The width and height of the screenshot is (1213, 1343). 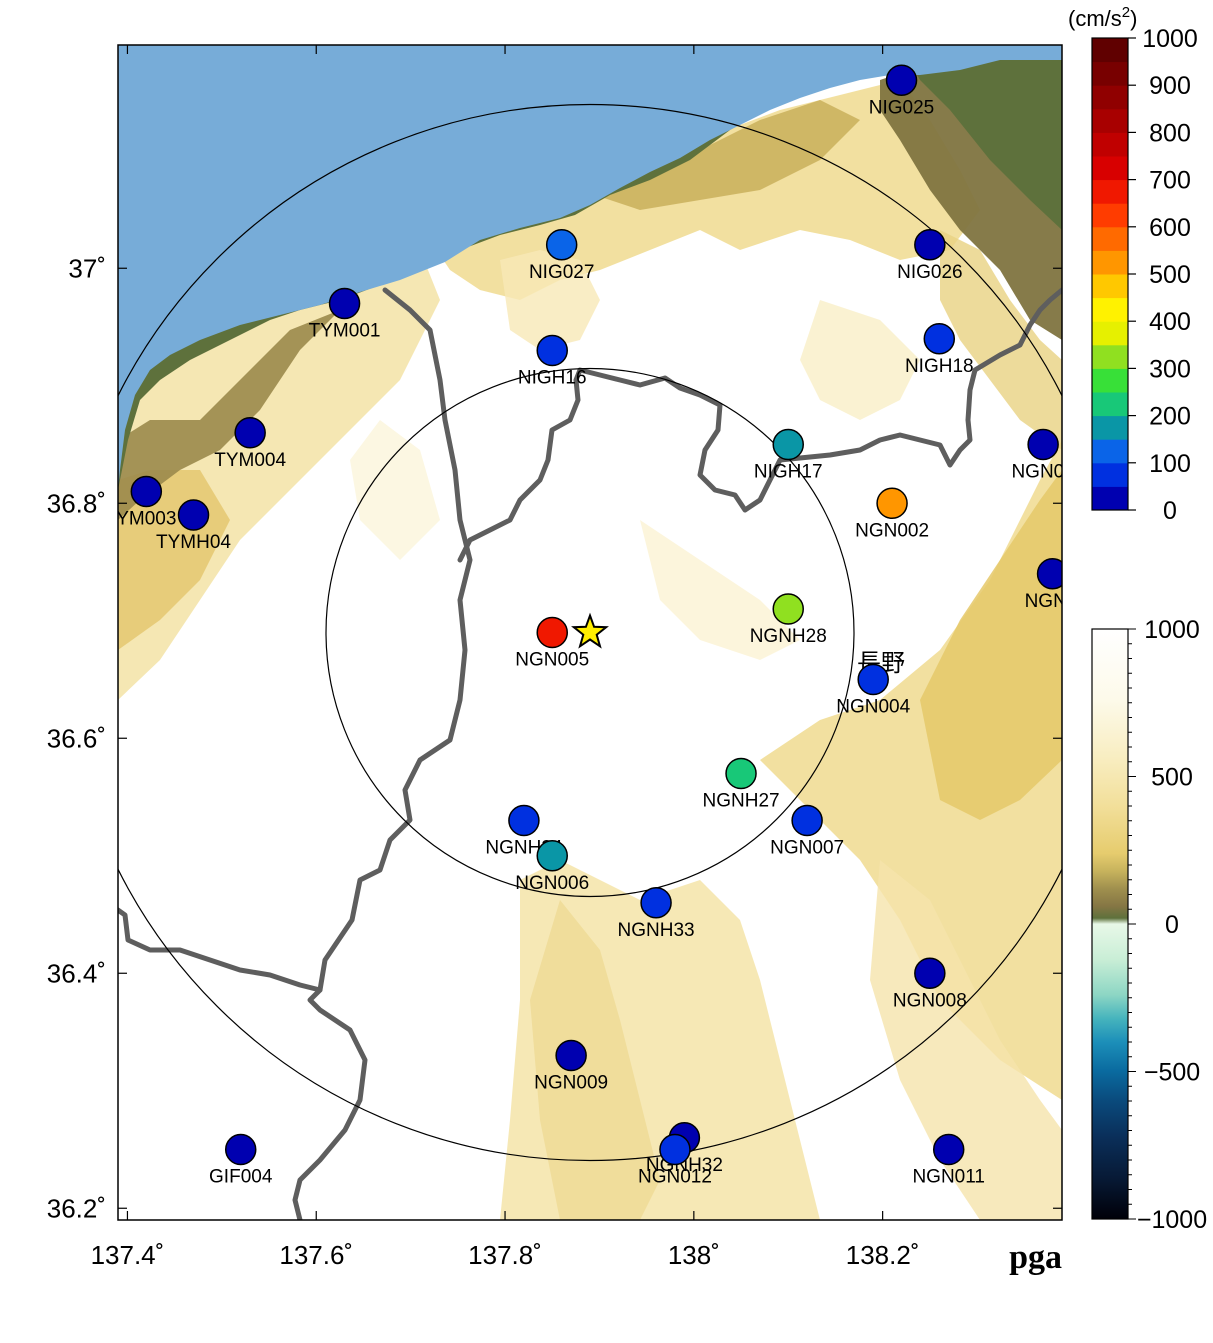 What do you see at coordinates (505, 1255) in the screenshot?
I see `x-tick-label: 137.8˚` at bounding box center [505, 1255].